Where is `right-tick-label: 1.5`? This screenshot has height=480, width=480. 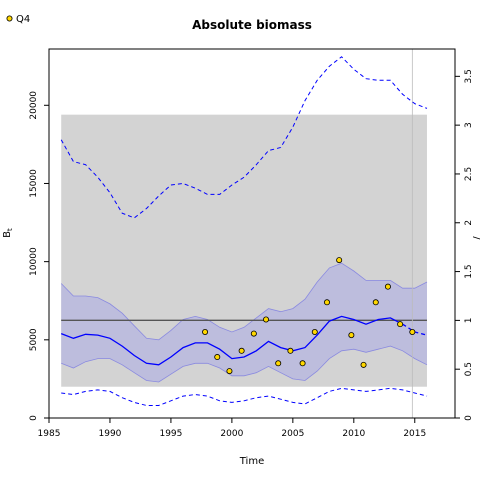 right-tick-label: 1.5 is located at coordinates (469, 271).